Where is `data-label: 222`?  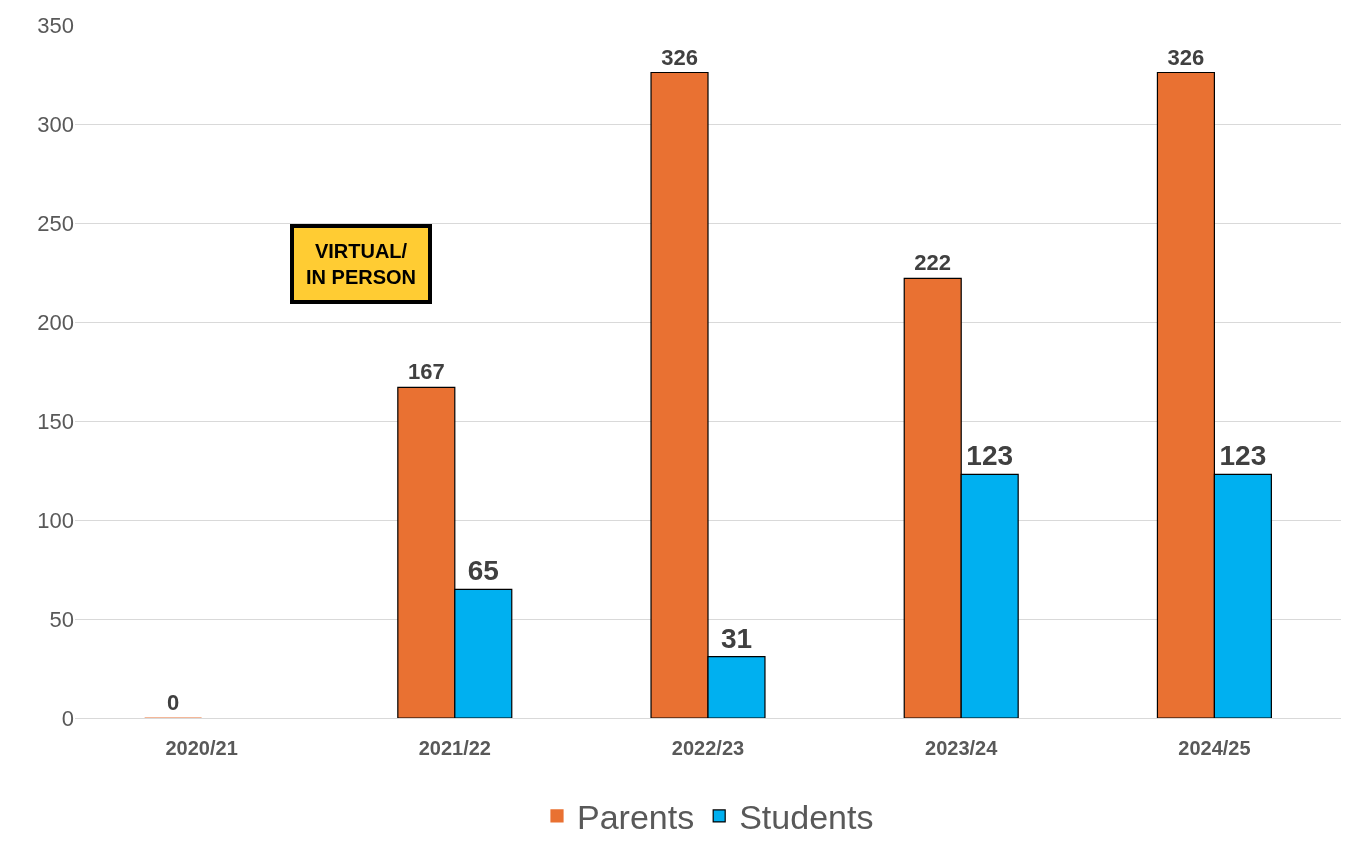
data-label: 222 is located at coordinates (933, 263).